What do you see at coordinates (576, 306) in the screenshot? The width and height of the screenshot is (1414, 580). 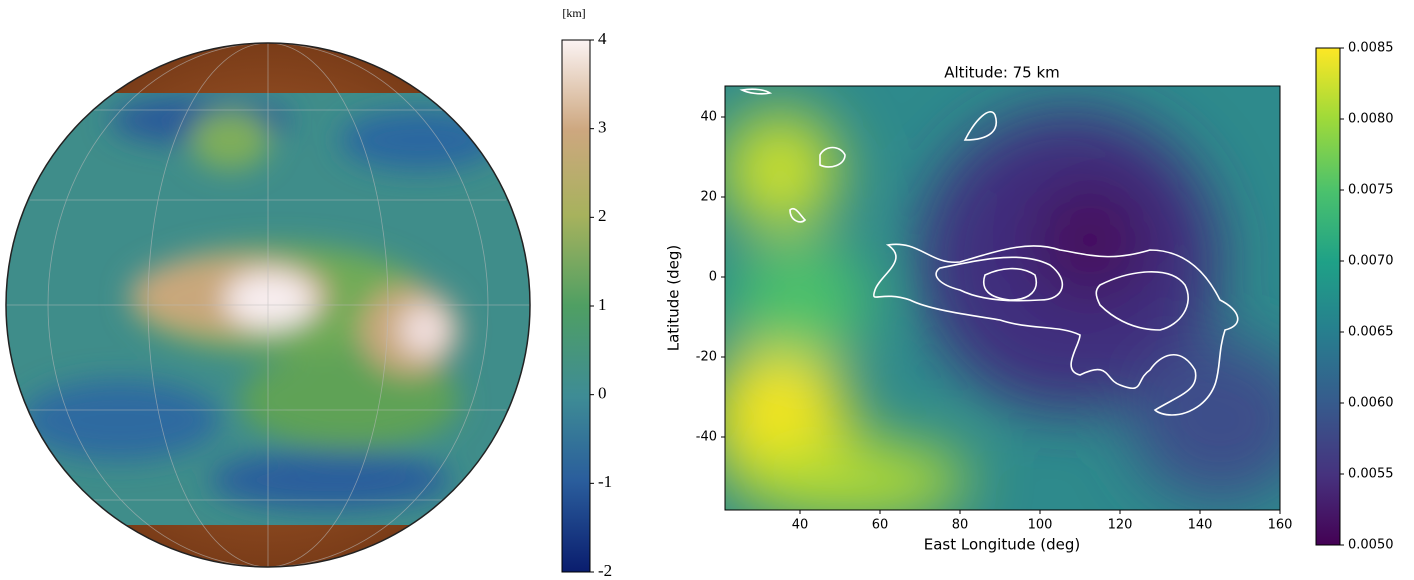 I see `colorbar-left` at bounding box center [576, 306].